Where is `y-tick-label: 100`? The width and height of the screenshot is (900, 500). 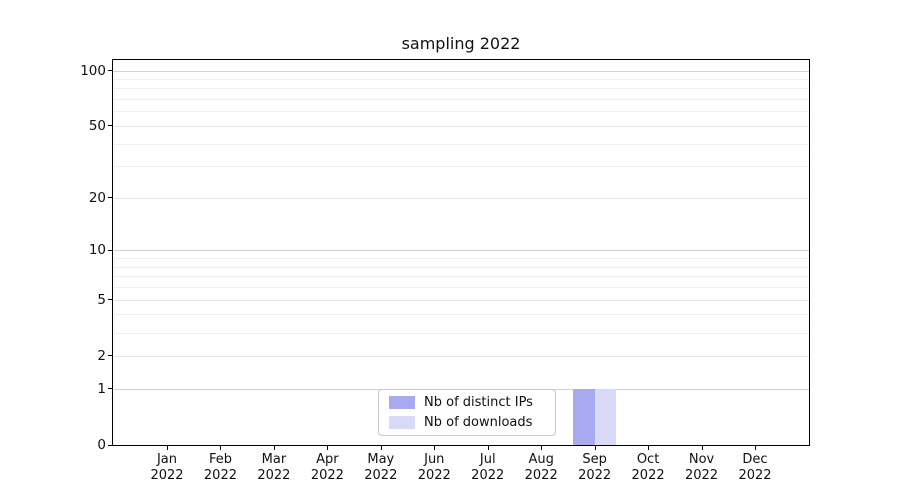
y-tick-label: 100 is located at coordinates (93, 70).